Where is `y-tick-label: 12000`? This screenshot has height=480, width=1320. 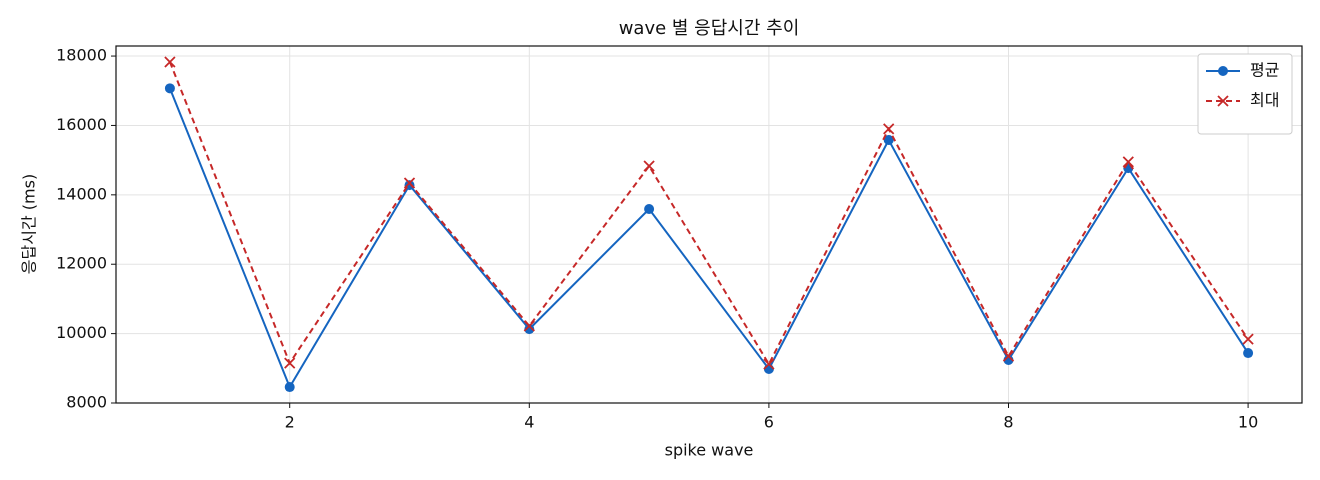
y-tick-label: 12000 is located at coordinates (81, 263).